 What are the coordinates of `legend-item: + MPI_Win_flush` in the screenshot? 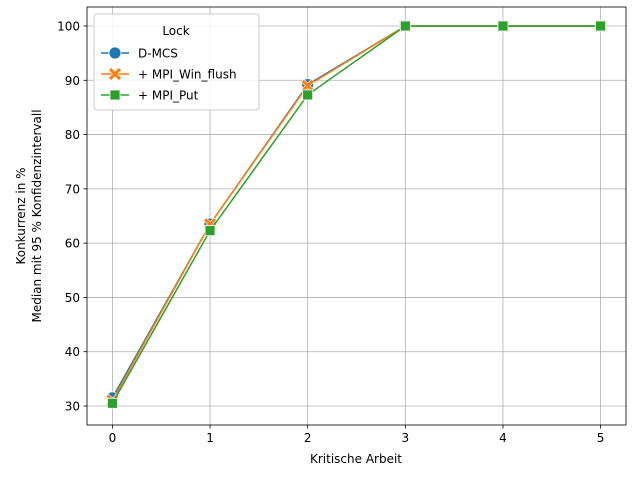 It's located at (169, 74).